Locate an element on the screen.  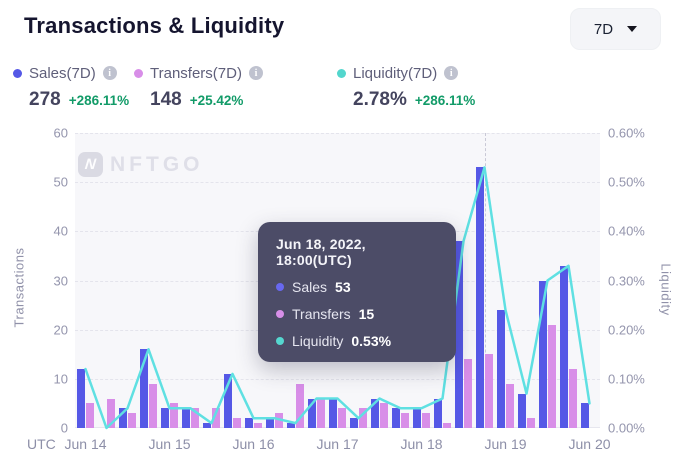
page-title: Transactions & Liquidity is located at coordinates (154, 25).